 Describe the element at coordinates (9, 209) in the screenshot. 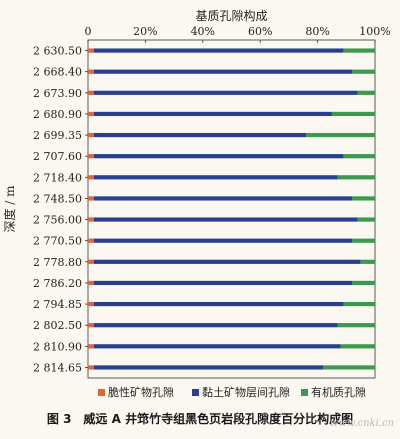

I see `y-axis-label: 深度 / m` at that location.